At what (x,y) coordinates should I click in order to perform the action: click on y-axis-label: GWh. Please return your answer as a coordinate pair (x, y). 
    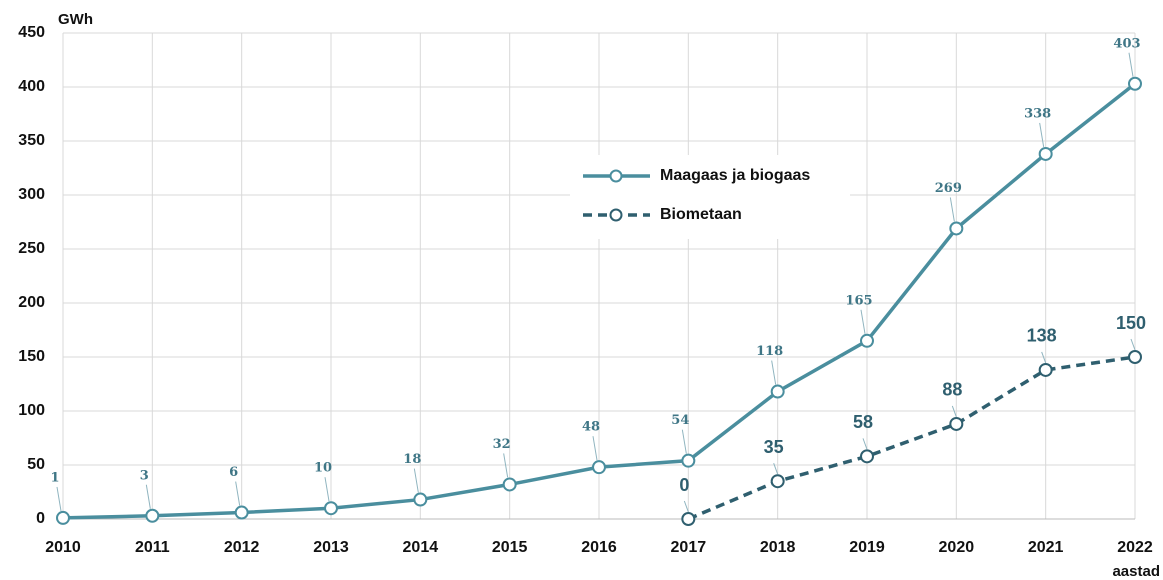
    Looking at the image, I should click on (75, 19).